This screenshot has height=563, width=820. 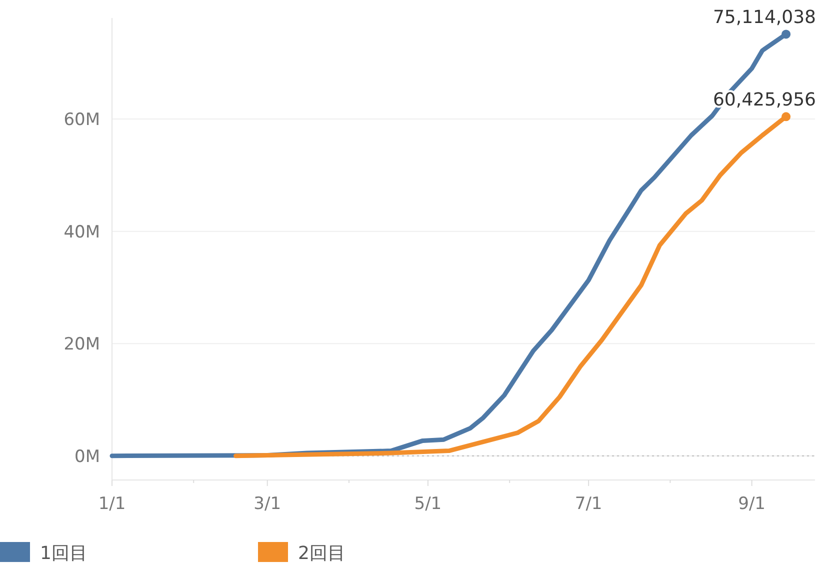 I want to click on x-tick-label: 3/1, so click(x=268, y=504).